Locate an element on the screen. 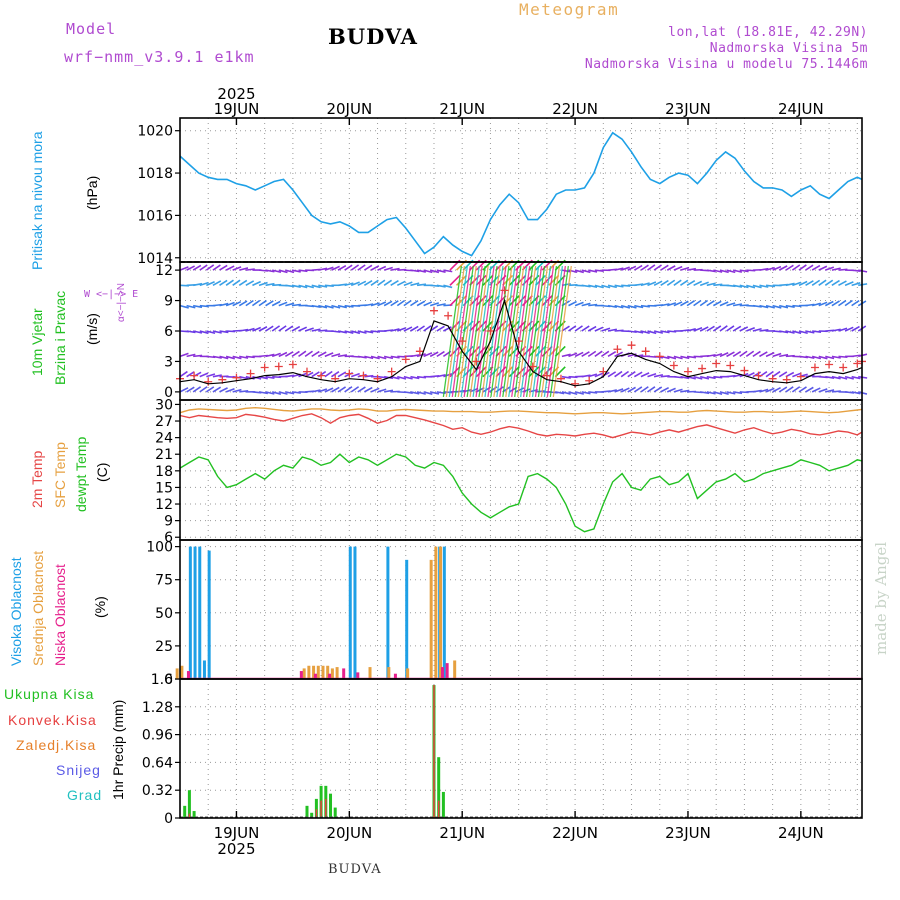 The image size is (900, 900). legend-hail: Grad is located at coordinates (85, 795).